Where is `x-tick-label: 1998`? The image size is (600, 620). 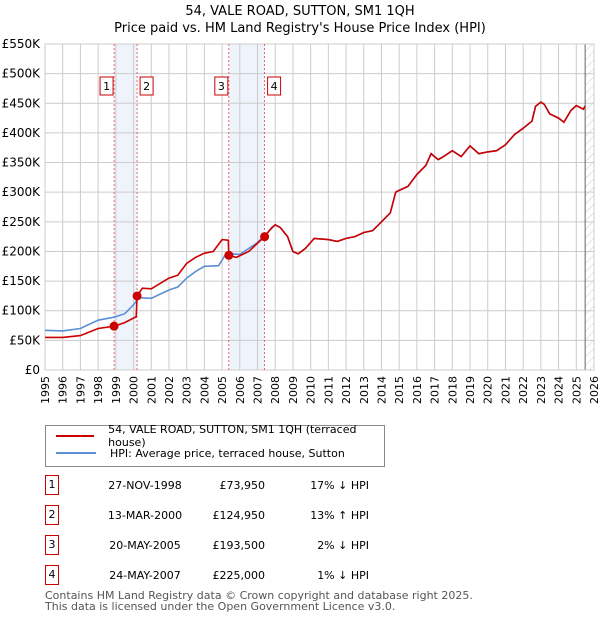 x-tick-label: 1998 is located at coordinates (98, 390).